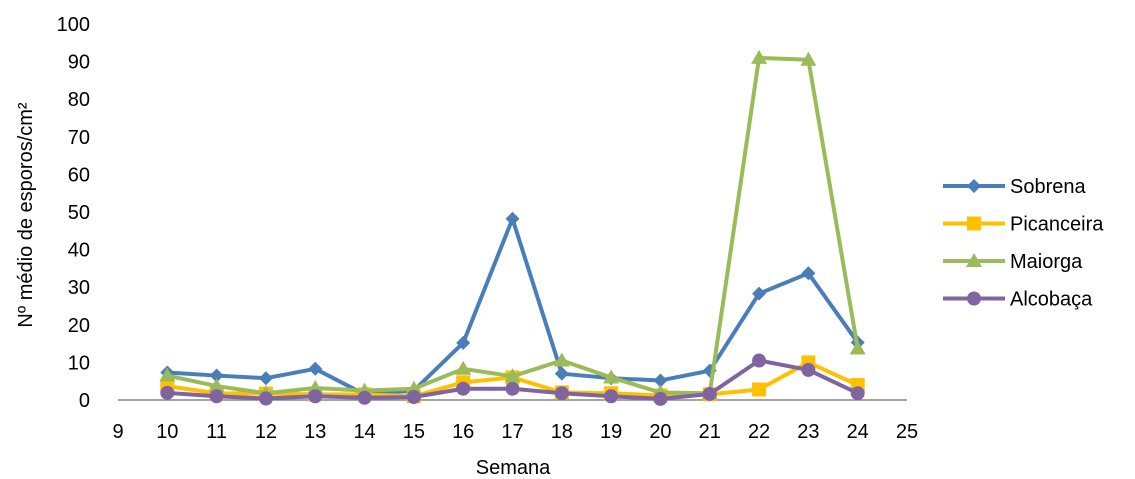 This screenshot has height=479, width=1135. I want to click on x-tick-label: 22, so click(759, 432).